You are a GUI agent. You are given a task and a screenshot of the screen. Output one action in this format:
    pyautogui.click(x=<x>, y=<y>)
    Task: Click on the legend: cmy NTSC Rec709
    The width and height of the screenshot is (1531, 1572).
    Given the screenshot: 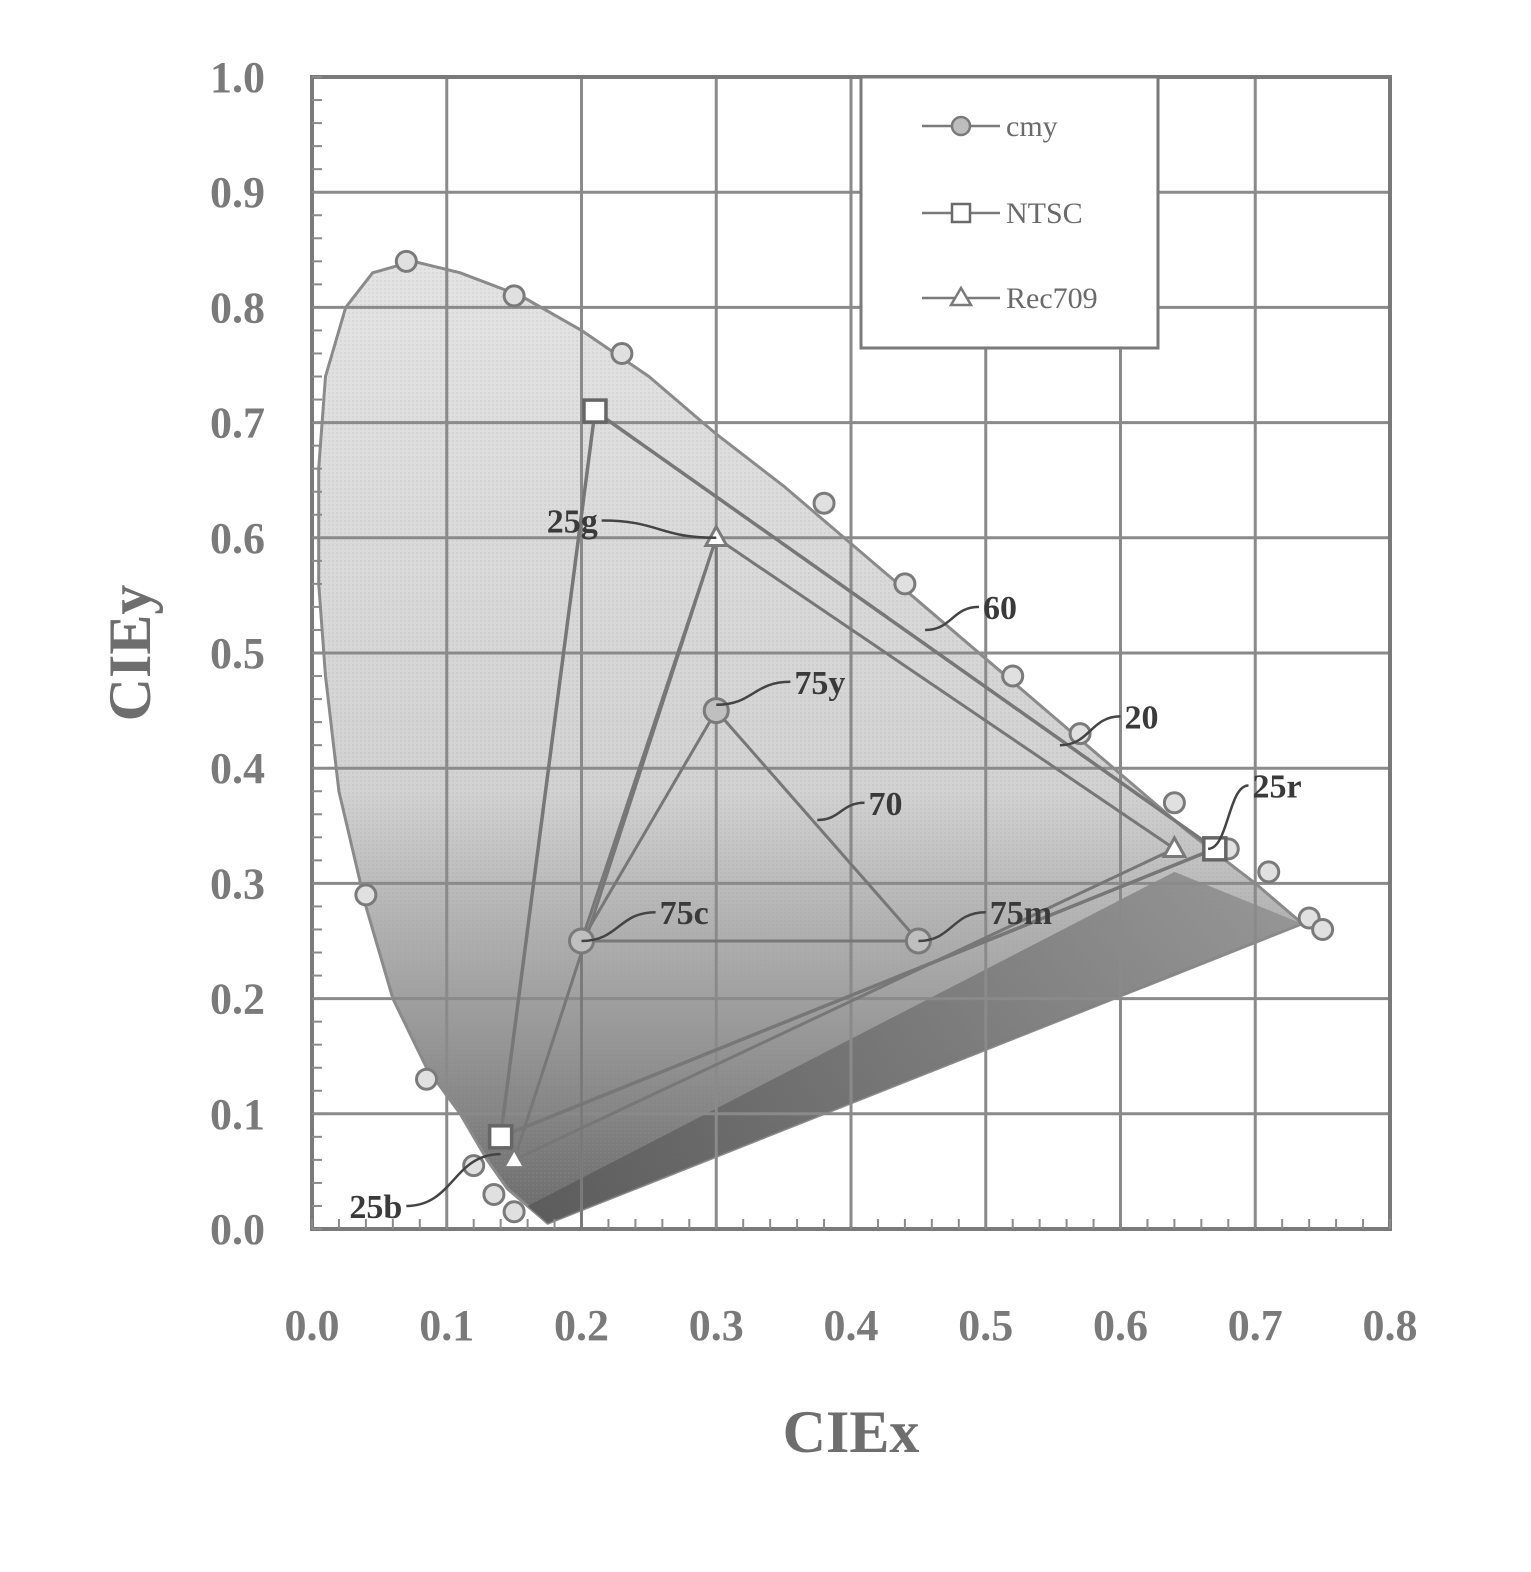 What is the action you would take?
    pyautogui.click(x=1009, y=212)
    